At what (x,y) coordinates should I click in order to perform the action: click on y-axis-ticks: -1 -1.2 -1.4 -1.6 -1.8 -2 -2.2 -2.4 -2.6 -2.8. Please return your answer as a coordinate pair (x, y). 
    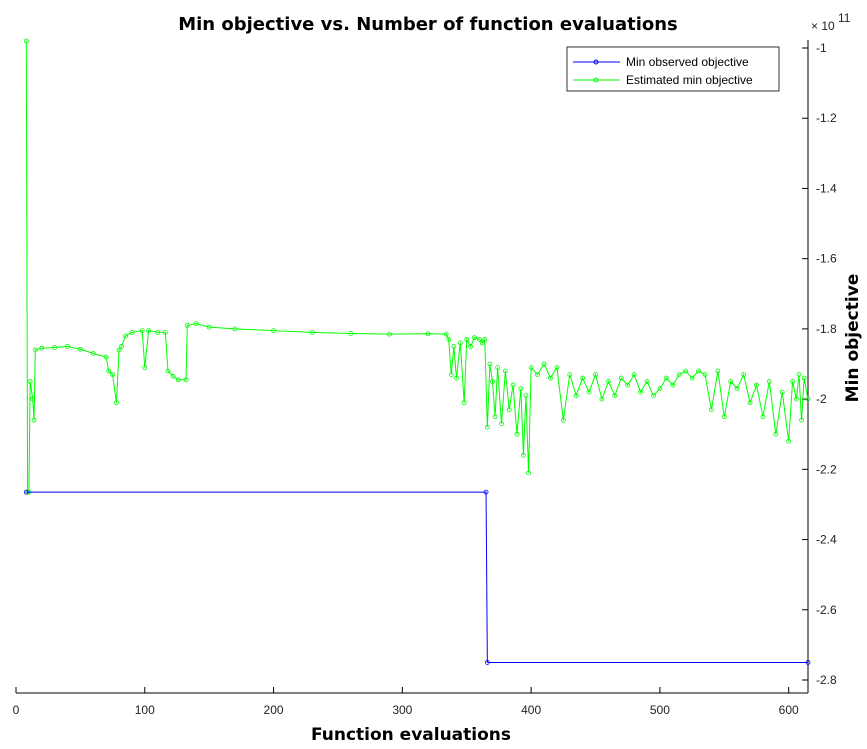
    Looking at the image, I should click on (819, 364).